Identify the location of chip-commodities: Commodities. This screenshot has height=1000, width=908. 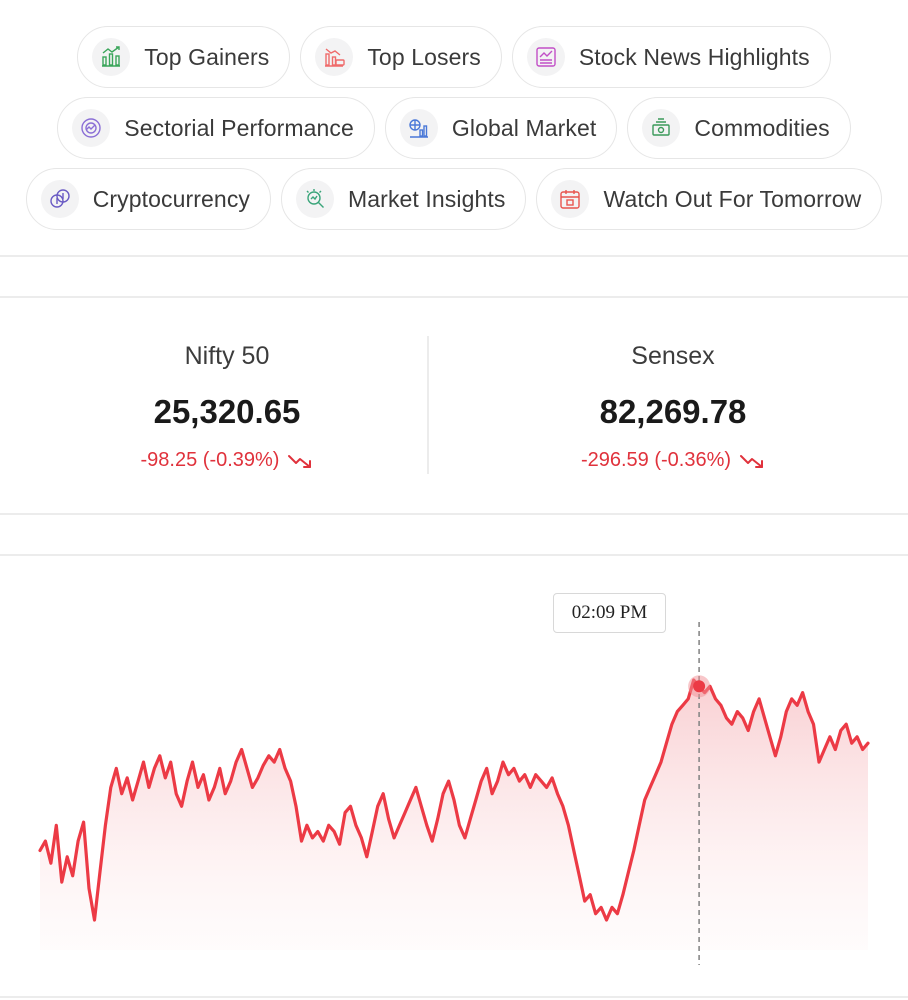
(739, 128).